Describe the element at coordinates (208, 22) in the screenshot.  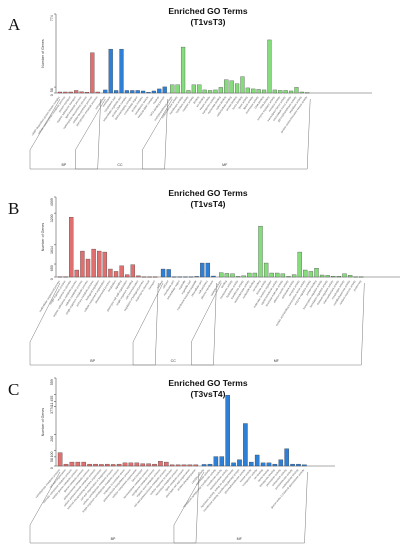
I see `chart-subtitle: (T1vsT3)` at that location.